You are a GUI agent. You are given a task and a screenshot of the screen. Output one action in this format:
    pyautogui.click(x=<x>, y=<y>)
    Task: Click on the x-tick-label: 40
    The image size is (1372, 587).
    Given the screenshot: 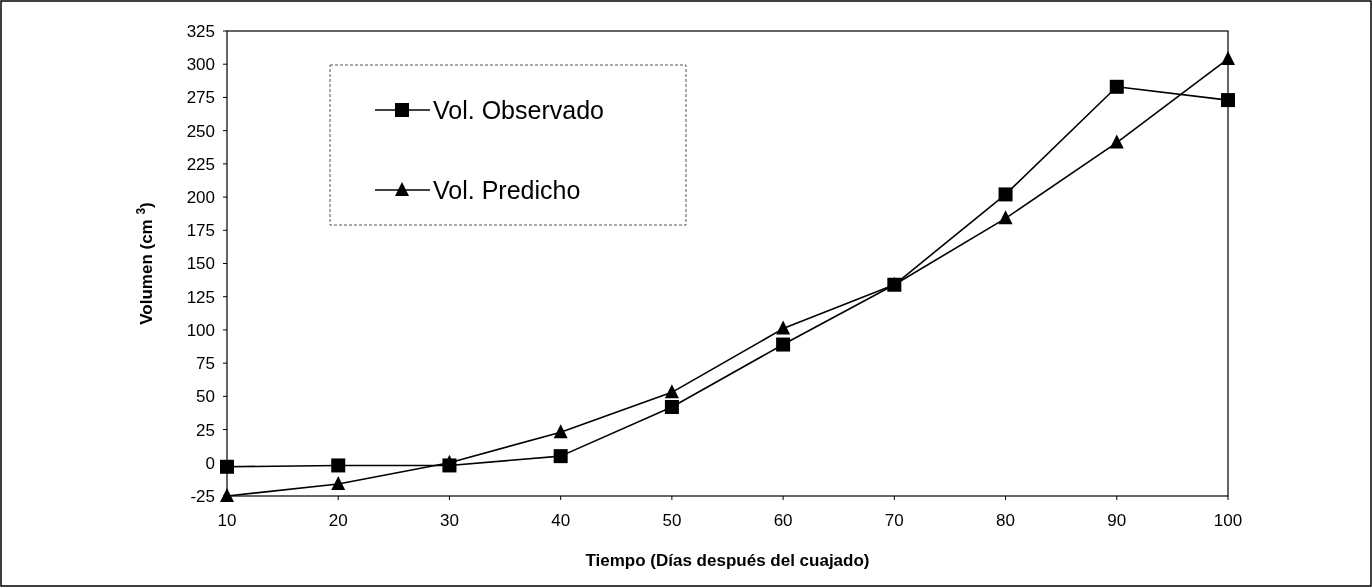 What is the action you would take?
    pyautogui.click(x=561, y=520)
    